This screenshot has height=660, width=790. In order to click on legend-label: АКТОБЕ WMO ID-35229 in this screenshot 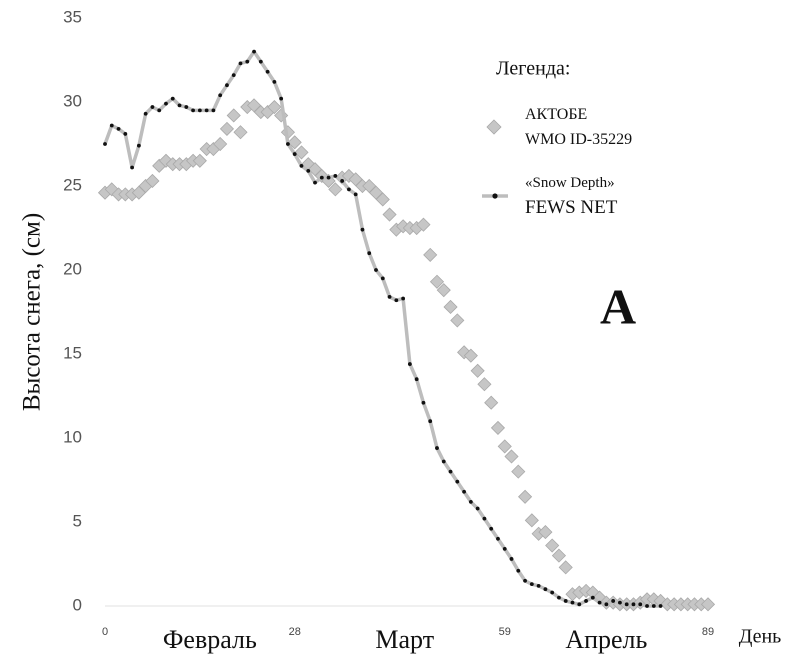, I will do `click(578, 127)`.